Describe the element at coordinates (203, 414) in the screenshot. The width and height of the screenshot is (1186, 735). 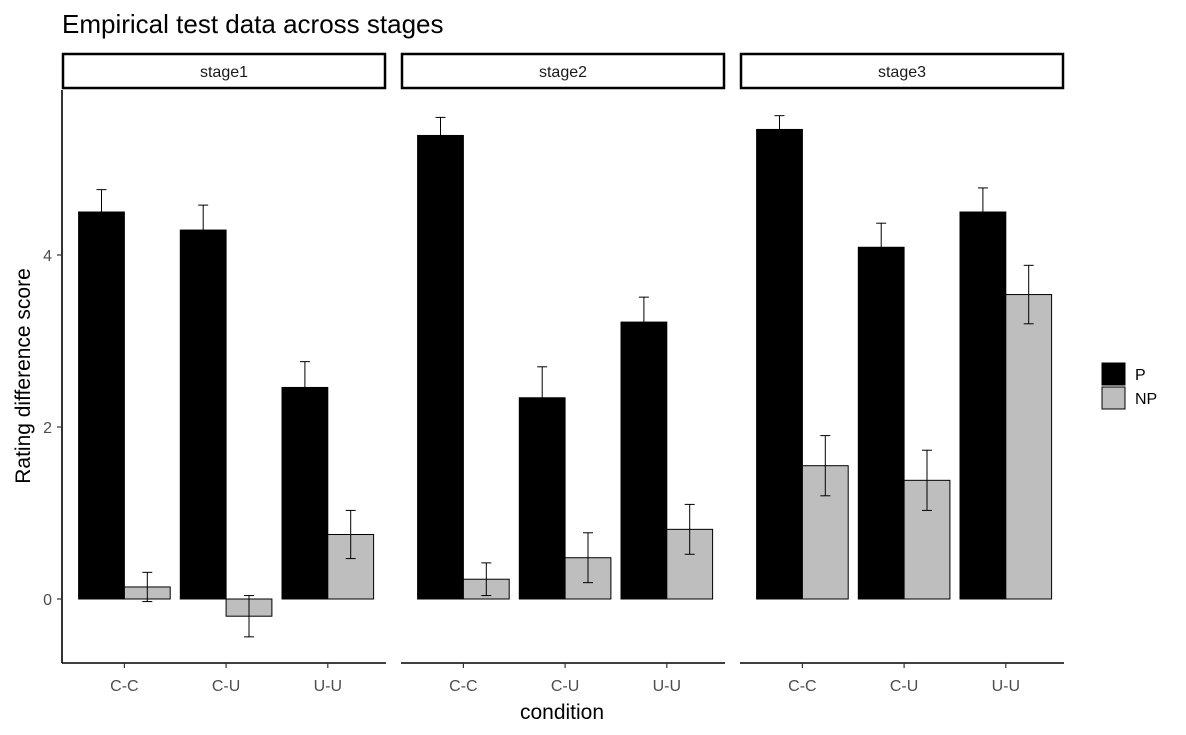
I see `bar-p-stage1-c-u` at that location.